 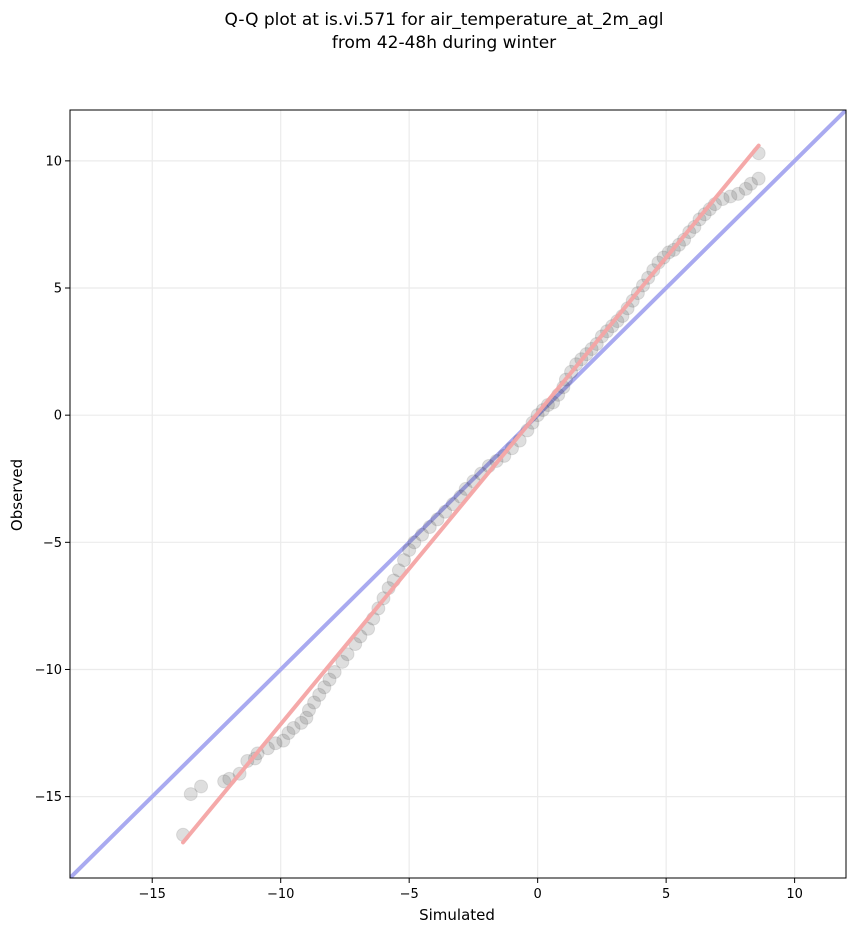 What do you see at coordinates (794, 894) in the screenshot?
I see `x-tick-label: 10` at bounding box center [794, 894].